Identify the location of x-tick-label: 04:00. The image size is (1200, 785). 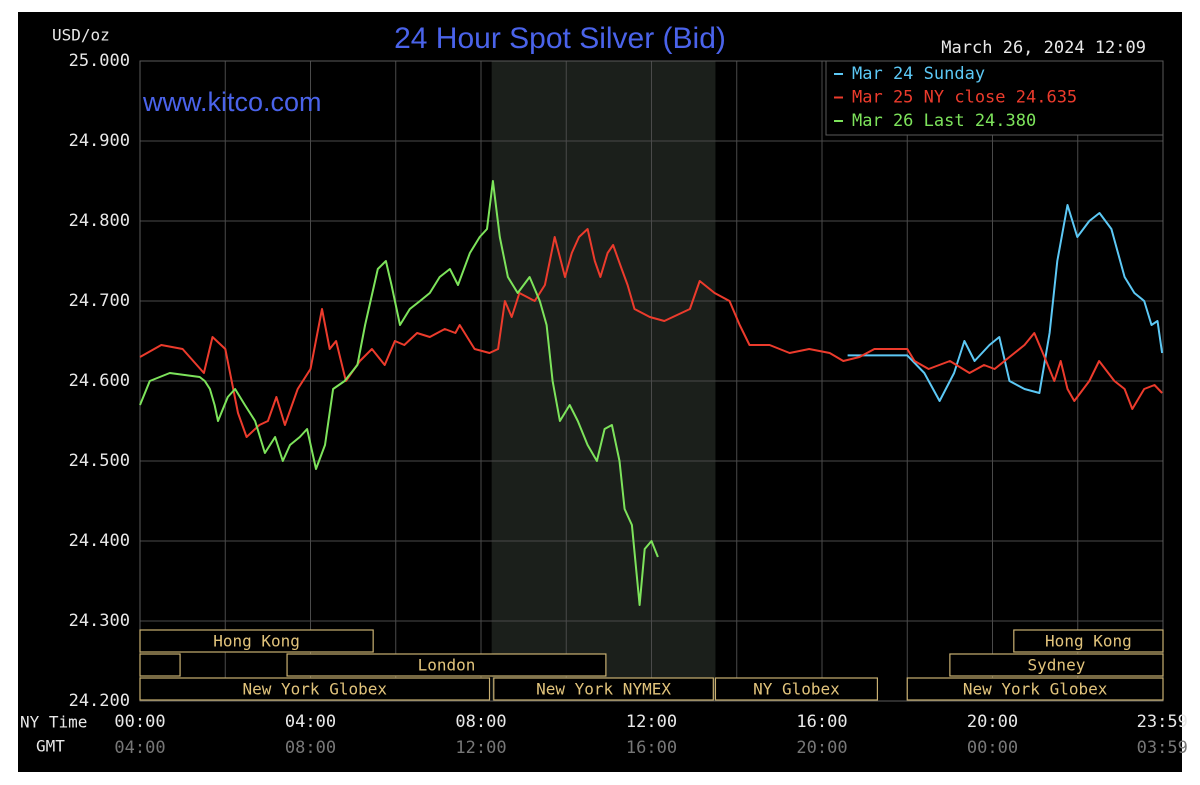
(310, 722).